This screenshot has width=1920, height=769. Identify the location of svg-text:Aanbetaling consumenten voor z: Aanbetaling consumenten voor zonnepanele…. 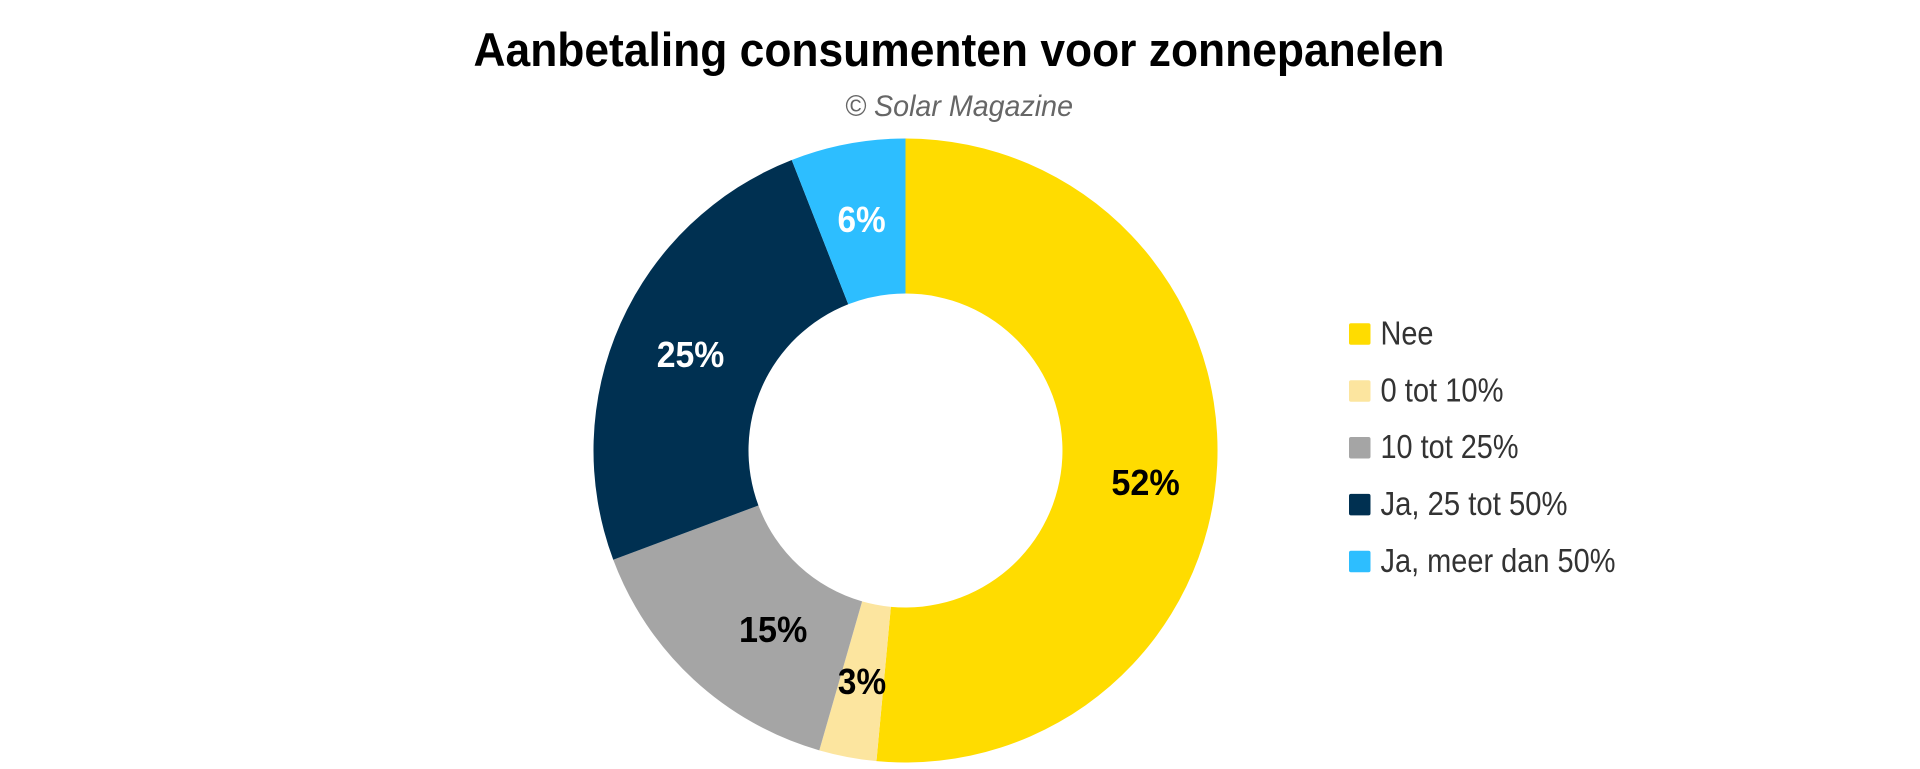
(959, 49).